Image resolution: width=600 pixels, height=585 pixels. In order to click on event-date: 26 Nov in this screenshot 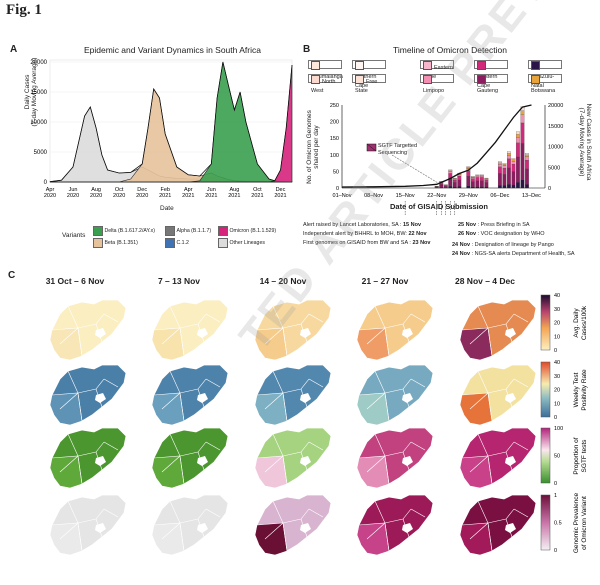, I will do `click(467, 234)`.